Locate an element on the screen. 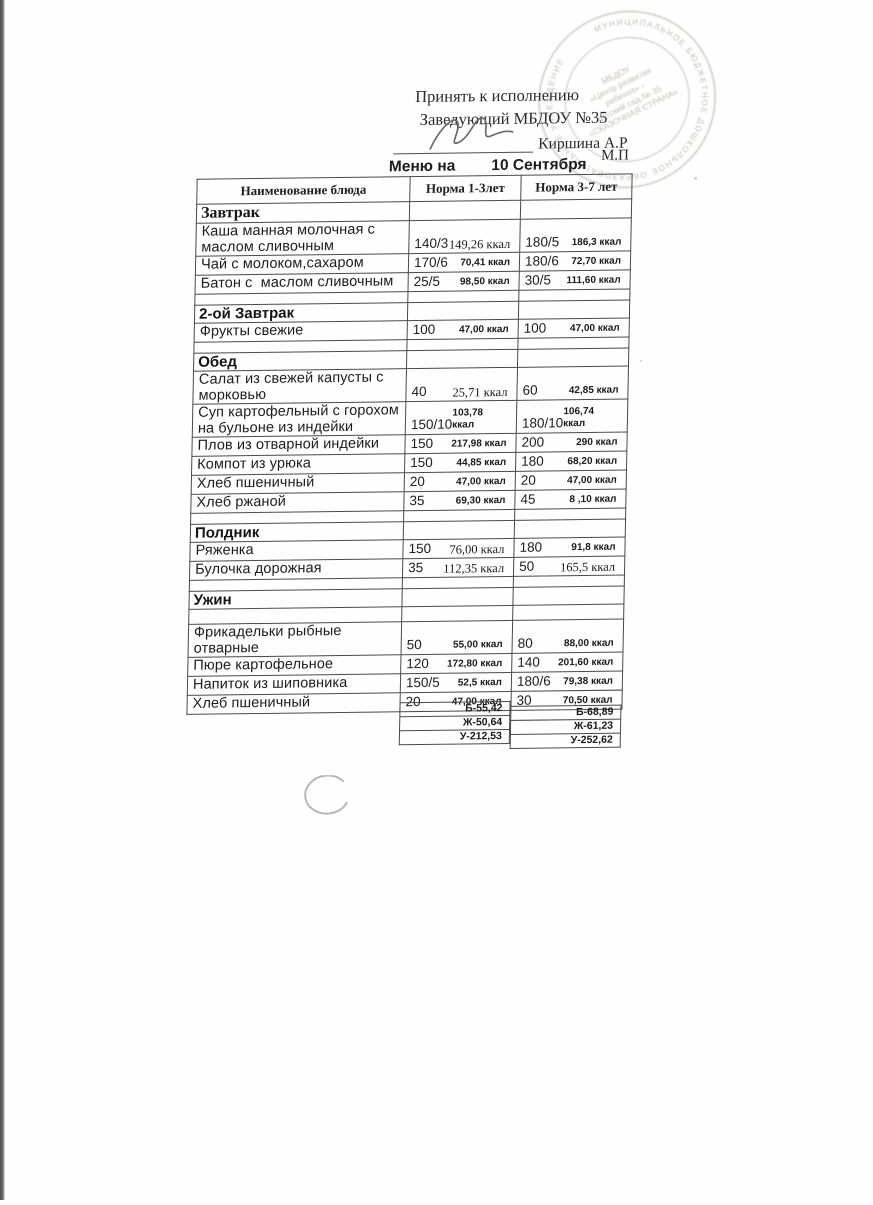 This screenshot has height=1205, width=873. norm-1-3-cell-content: 50 55,00 ккал is located at coordinates (457, 645).